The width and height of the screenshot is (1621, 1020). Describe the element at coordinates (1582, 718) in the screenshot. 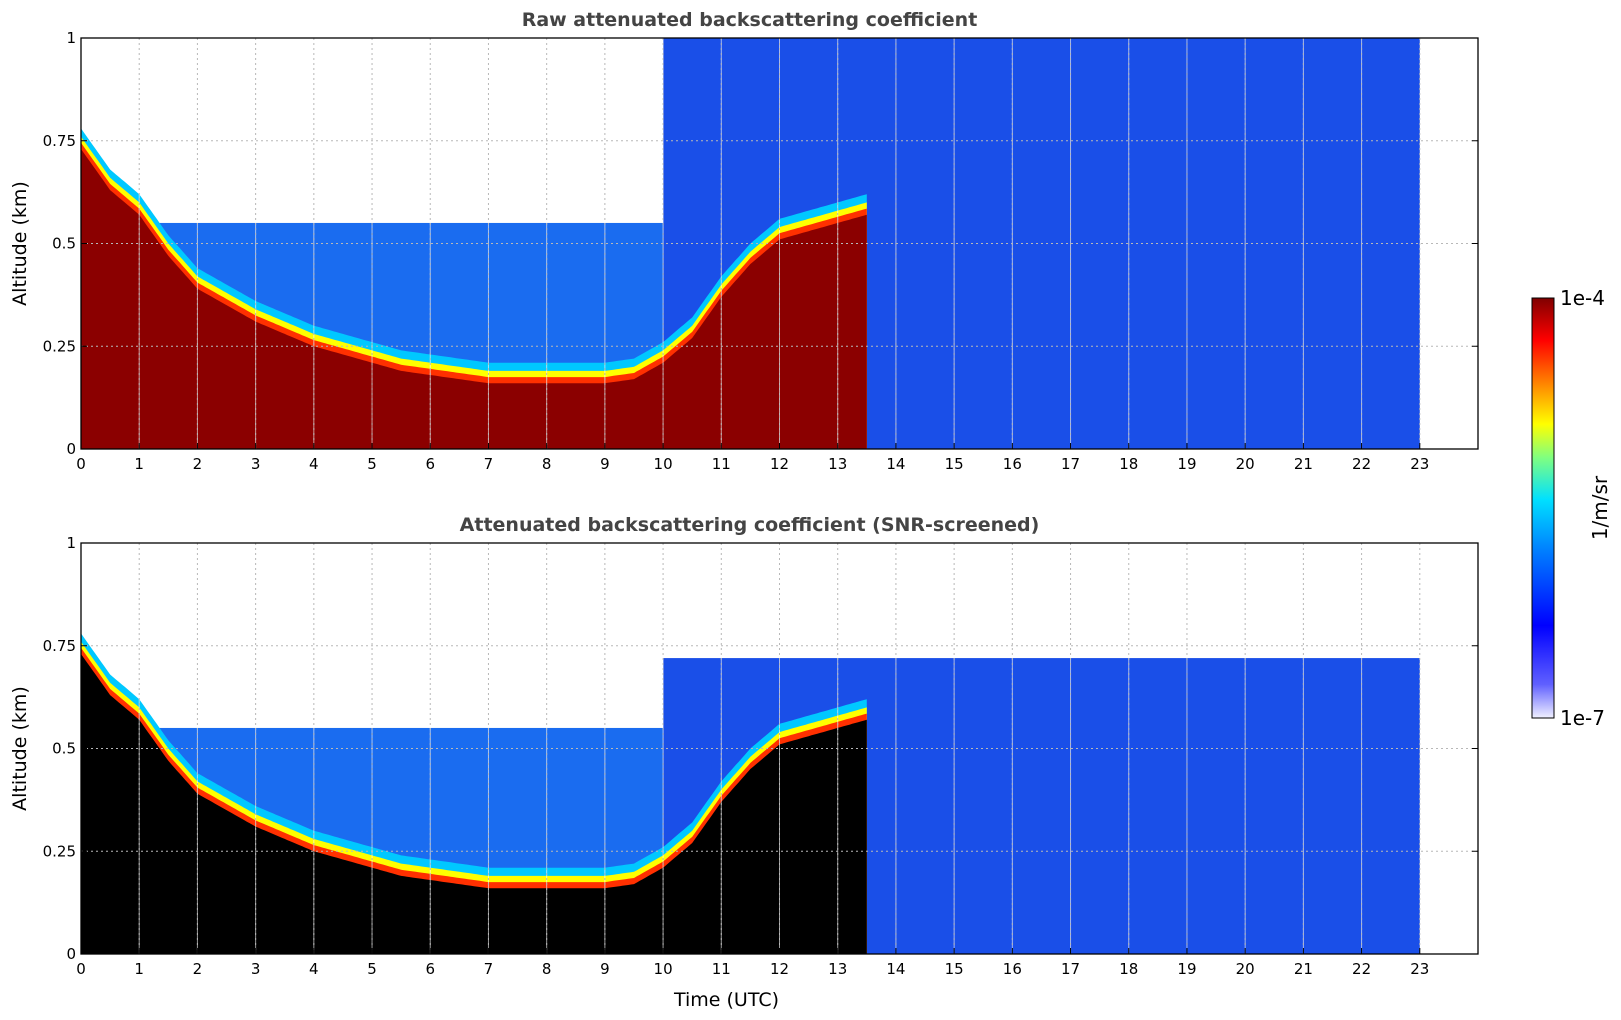

I see `colorbar-min-label: 1e-7` at that location.